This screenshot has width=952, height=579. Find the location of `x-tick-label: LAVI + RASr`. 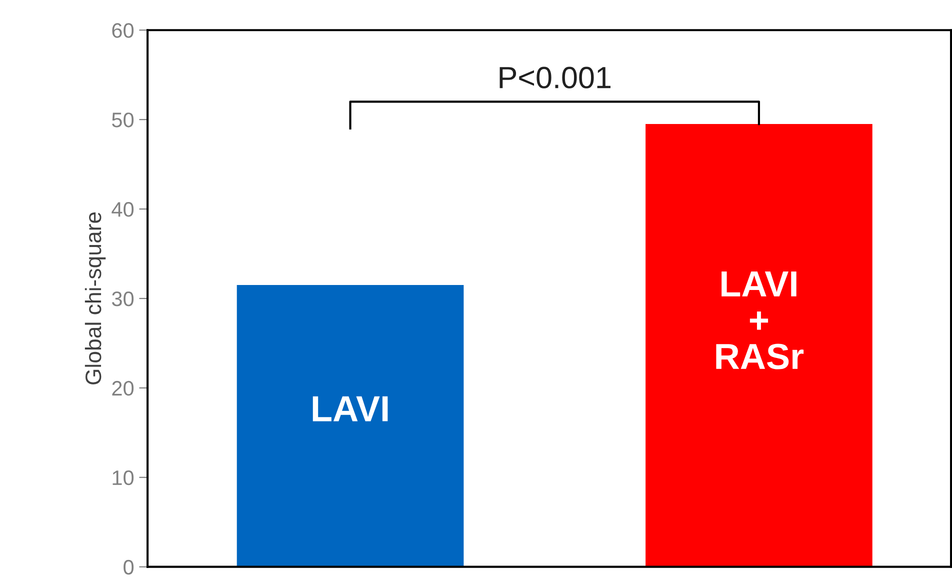

x-tick-label: LAVI + RASr is located at coordinates (760, 321).